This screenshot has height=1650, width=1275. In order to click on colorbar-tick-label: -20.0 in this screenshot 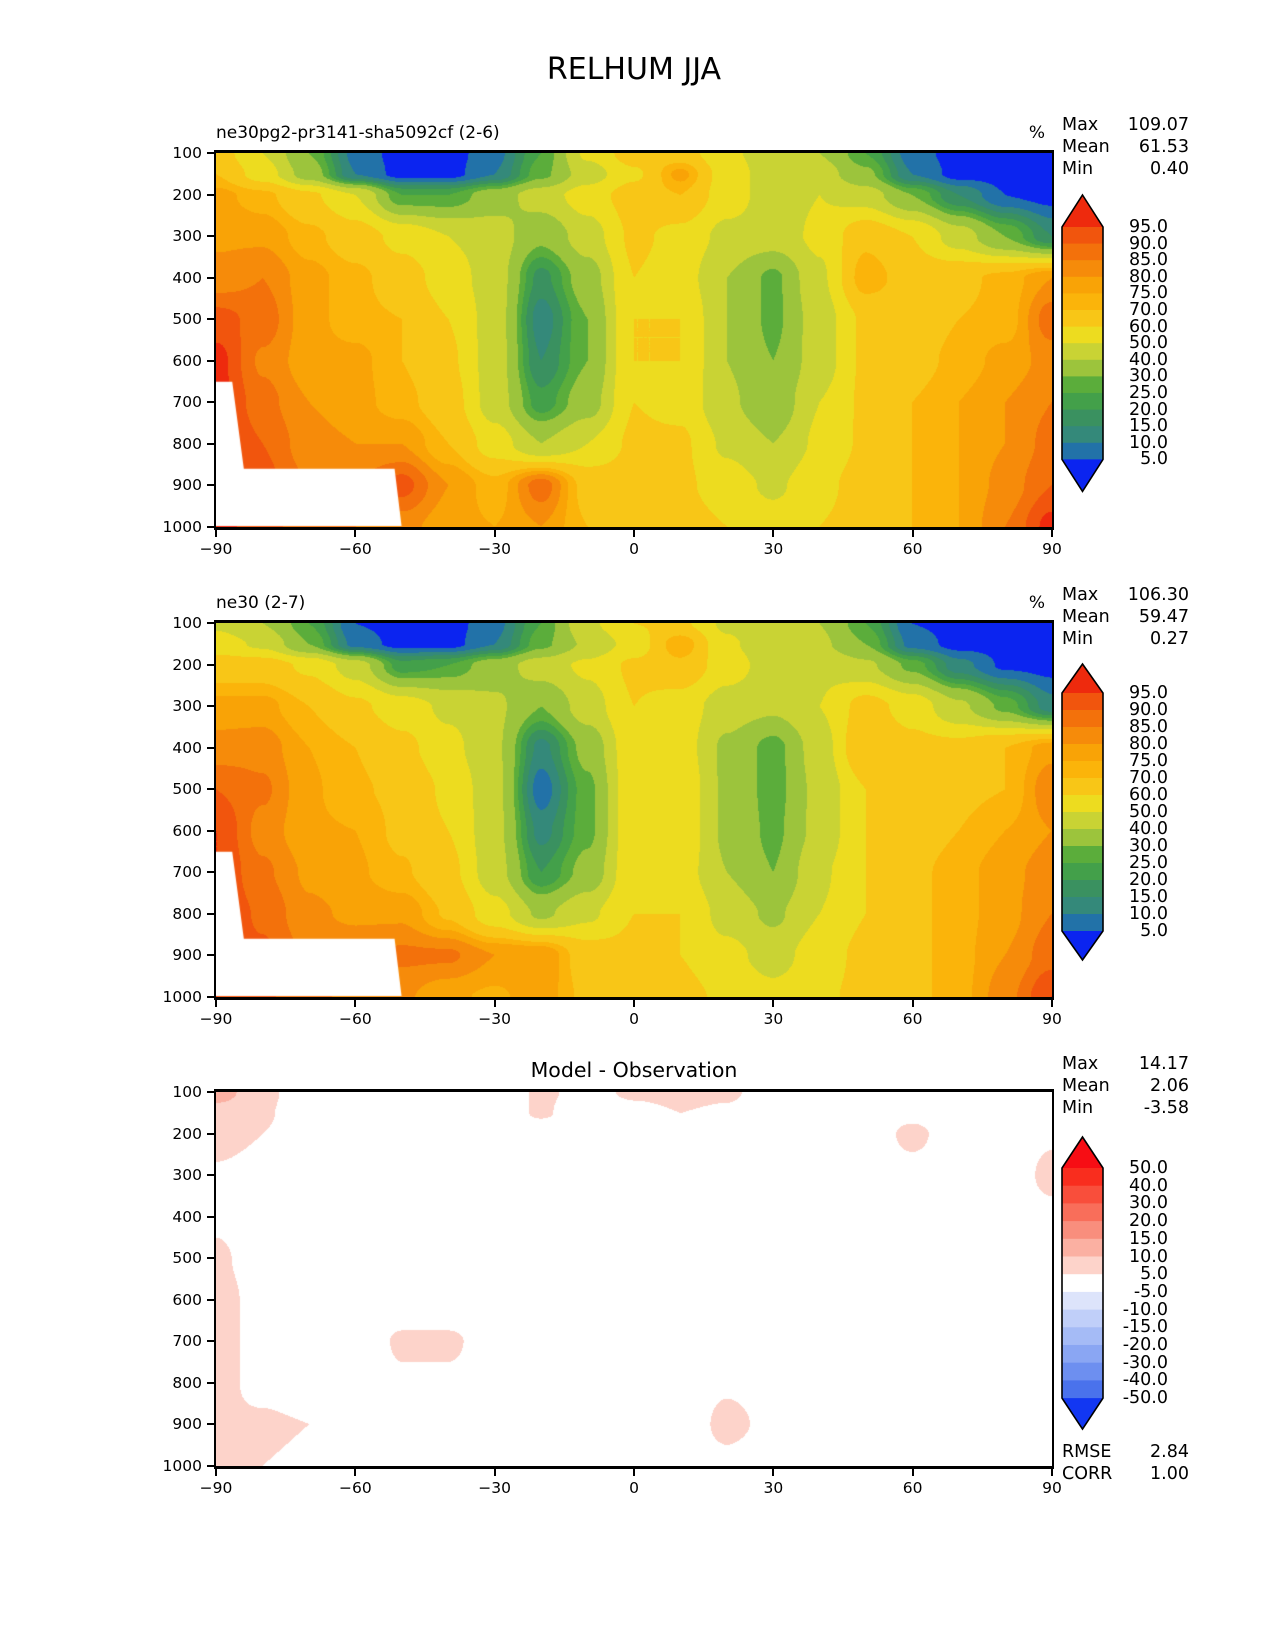, I will do `click(1145, 1345)`.